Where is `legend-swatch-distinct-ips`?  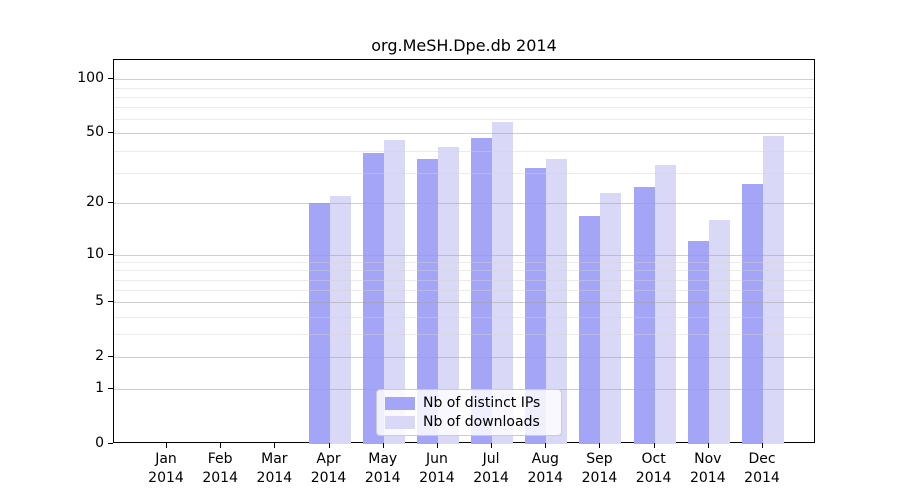 legend-swatch-distinct-ips is located at coordinates (400, 403).